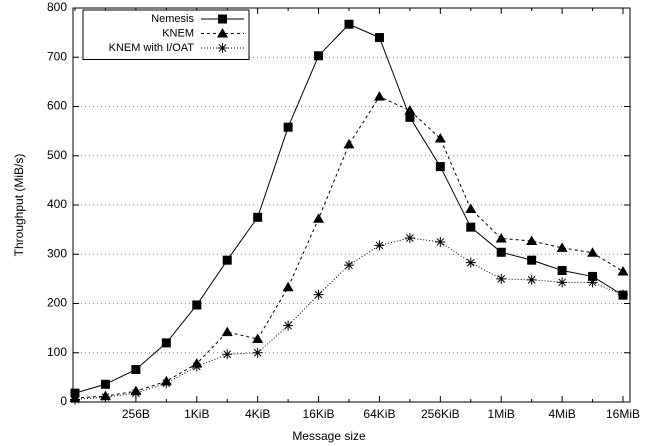  Describe the element at coordinates (319, 414) in the screenshot. I see `x-tick-label: 16KiB` at that location.